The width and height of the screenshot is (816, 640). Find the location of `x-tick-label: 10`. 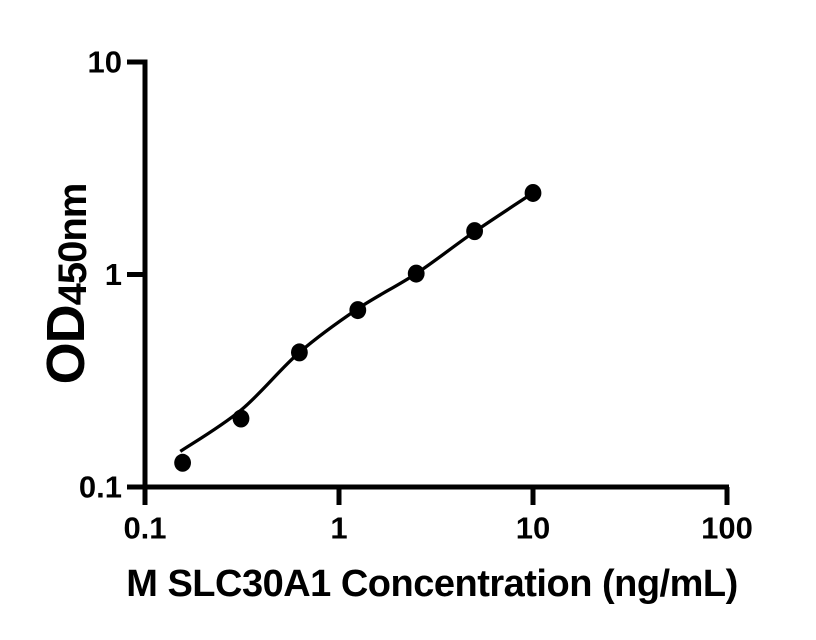

x-tick-label: 10 is located at coordinates (533, 528).